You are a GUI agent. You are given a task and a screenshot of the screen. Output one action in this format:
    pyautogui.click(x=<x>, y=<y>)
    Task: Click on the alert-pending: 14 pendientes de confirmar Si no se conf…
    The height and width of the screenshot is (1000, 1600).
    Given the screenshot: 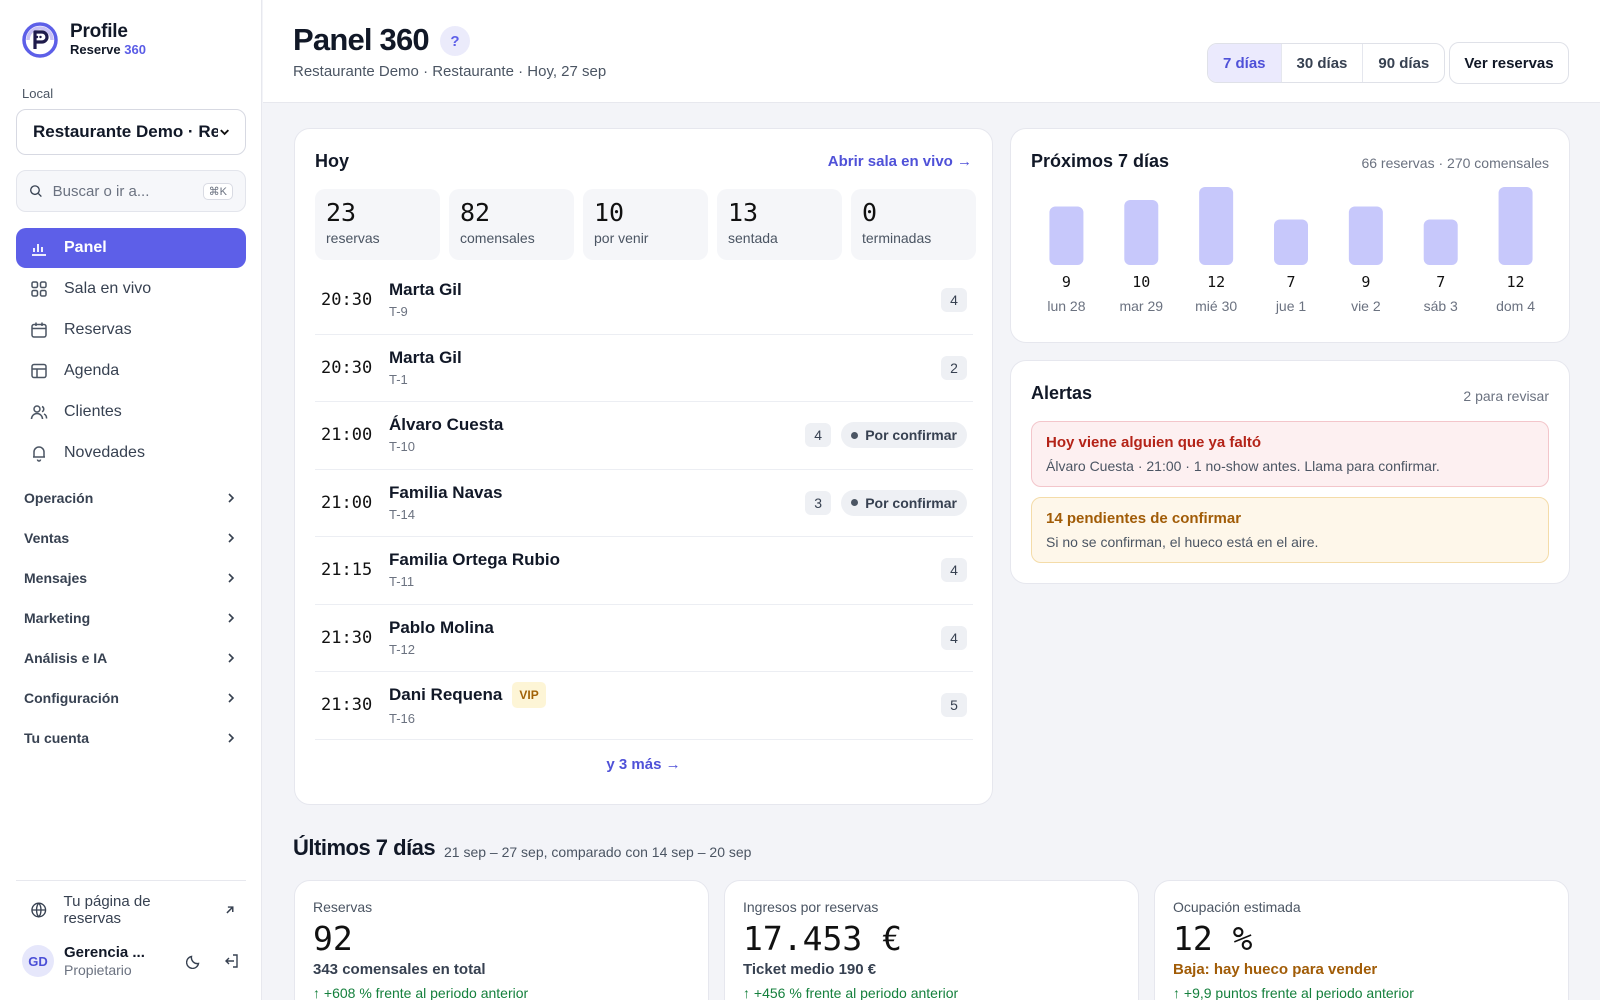 What is the action you would take?
    pyautogui.click(x=1290, y=530)
    